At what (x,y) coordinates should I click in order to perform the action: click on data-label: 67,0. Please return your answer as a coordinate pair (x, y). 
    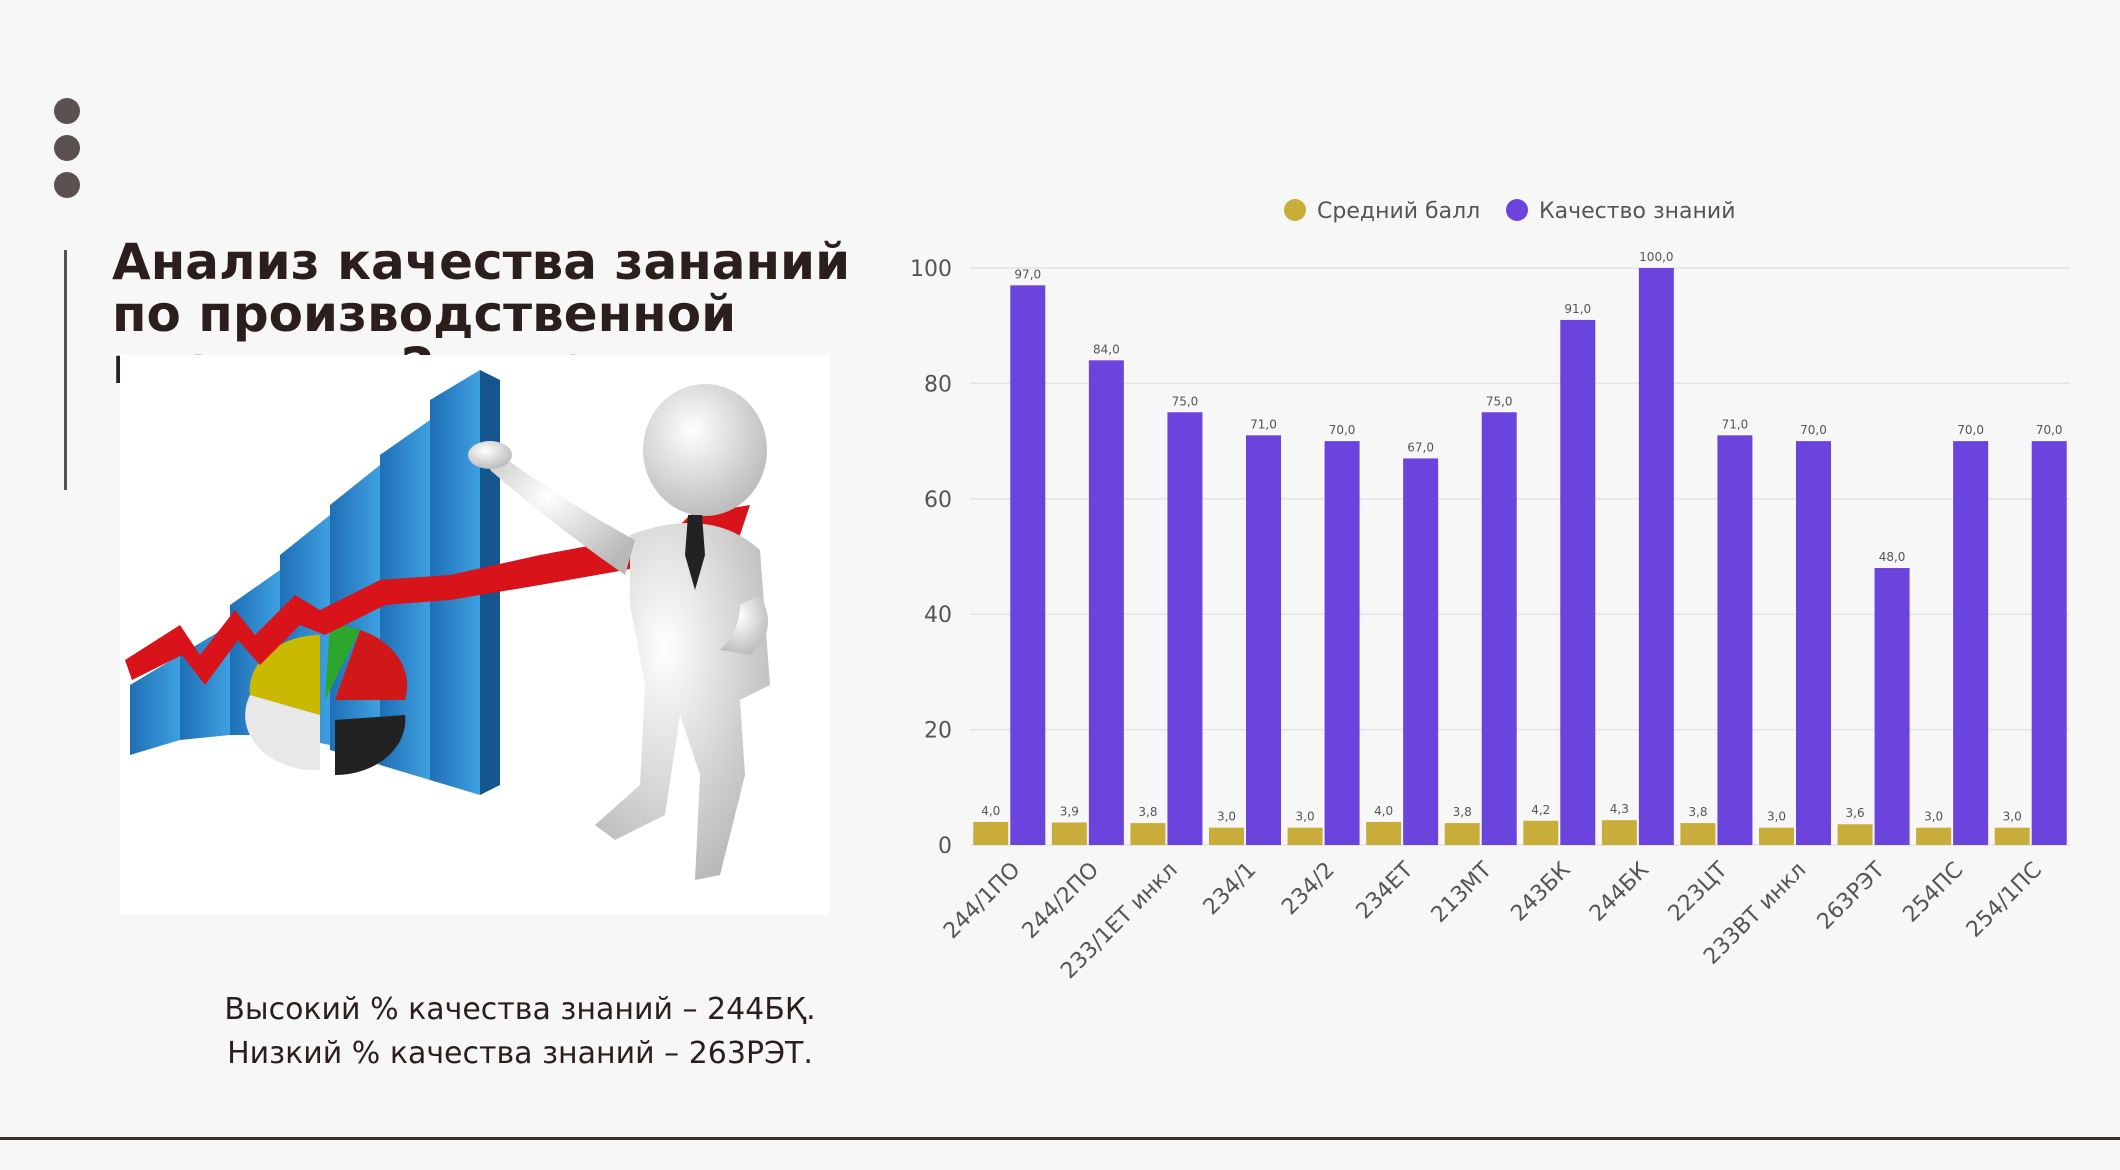
    Looking at the image, I should click on (1420, 447).